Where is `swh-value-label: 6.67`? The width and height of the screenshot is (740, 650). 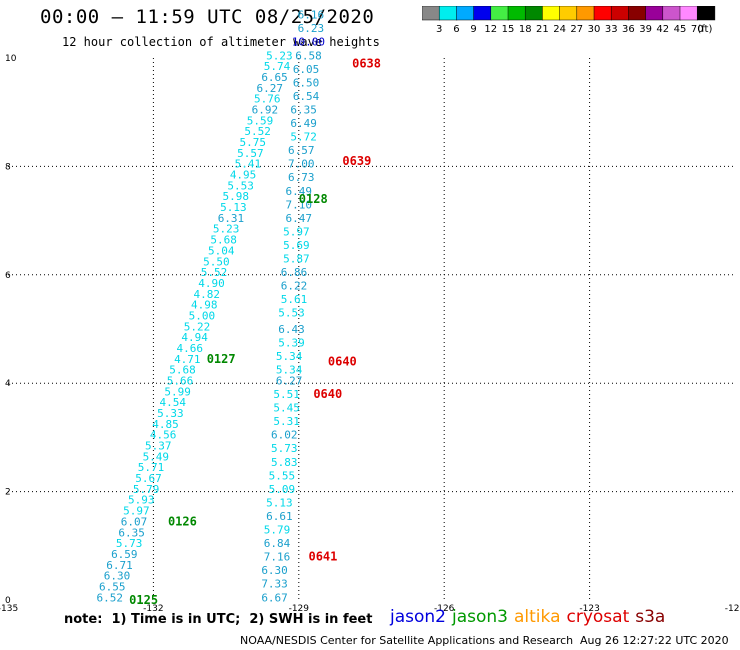 swh-value-label: 6.67 is located at coordinates (274, 597).